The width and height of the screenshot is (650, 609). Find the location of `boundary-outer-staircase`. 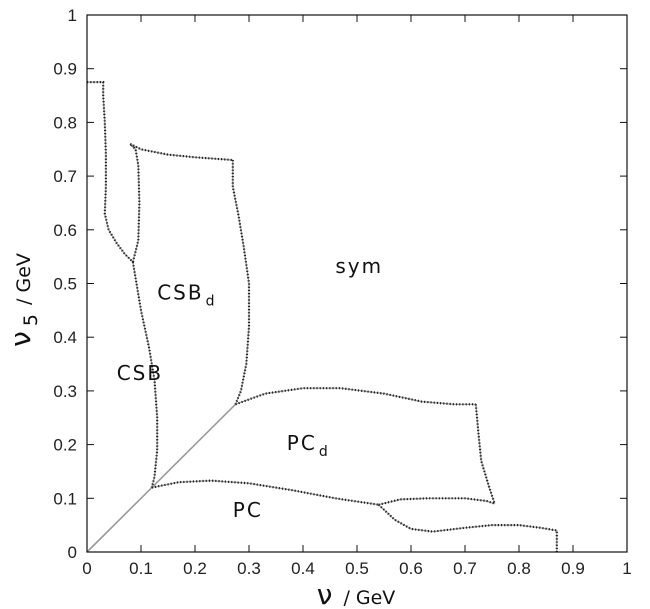

boundary-outer-staircase is located at coordinates (110, 171).